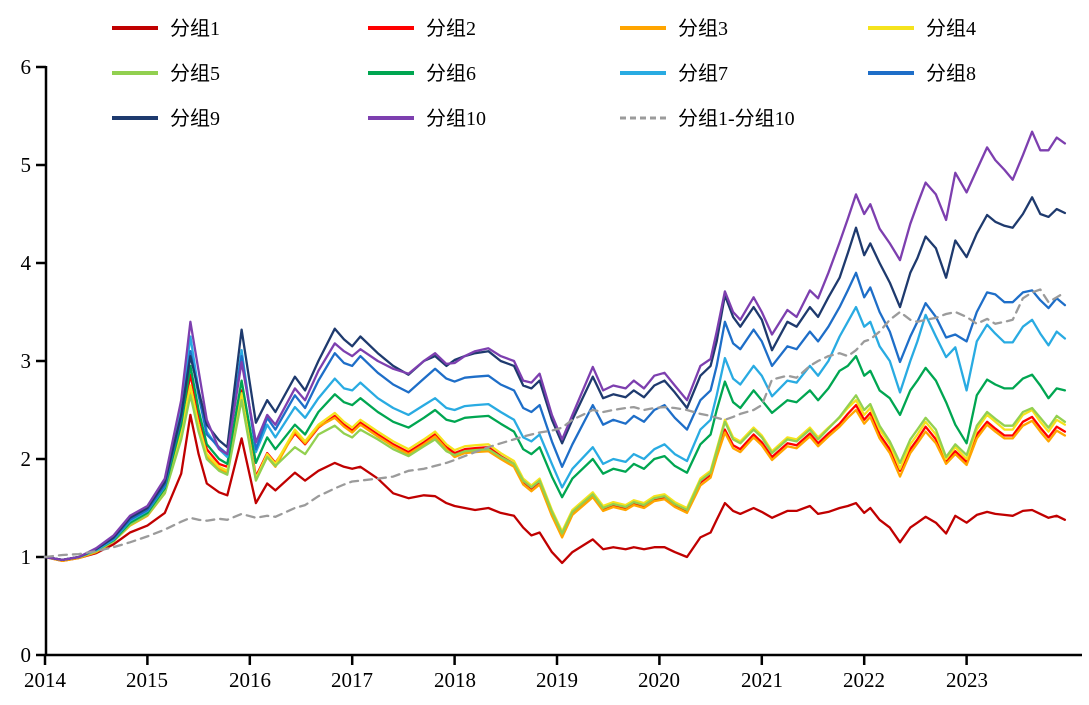  I want to click on legend-item-group8: 分组8, so click(922, 73).